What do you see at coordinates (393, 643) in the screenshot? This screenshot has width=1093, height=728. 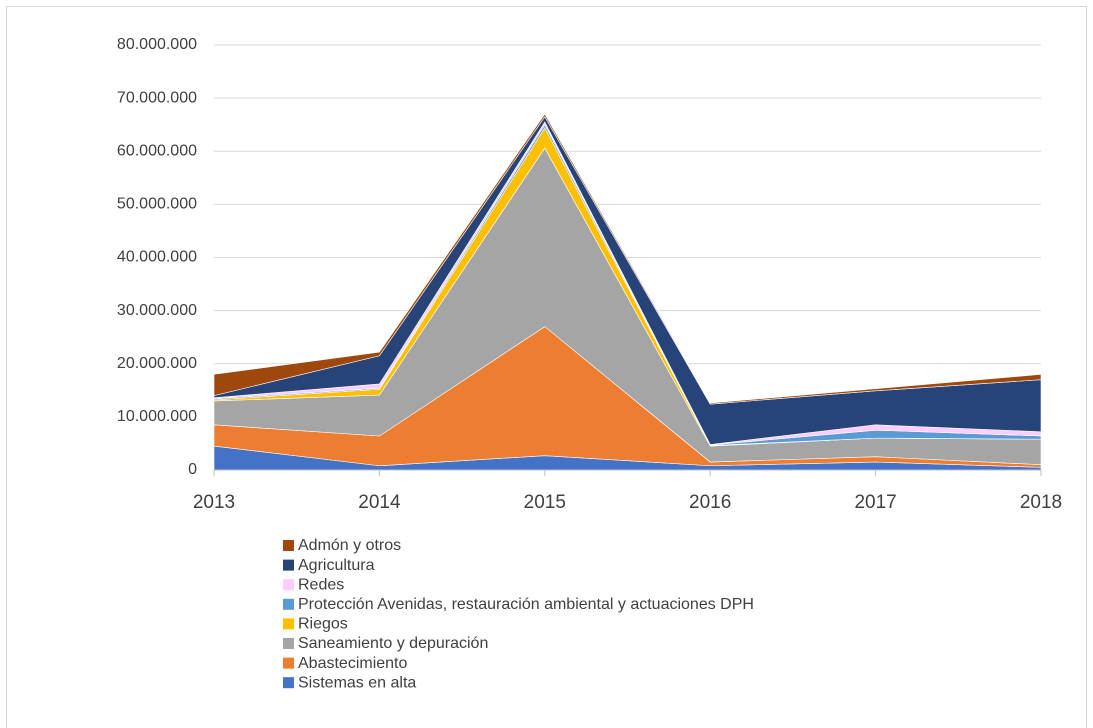 I see `legend-label: Saneamiento y depuración` at bounding box center [393, 643].